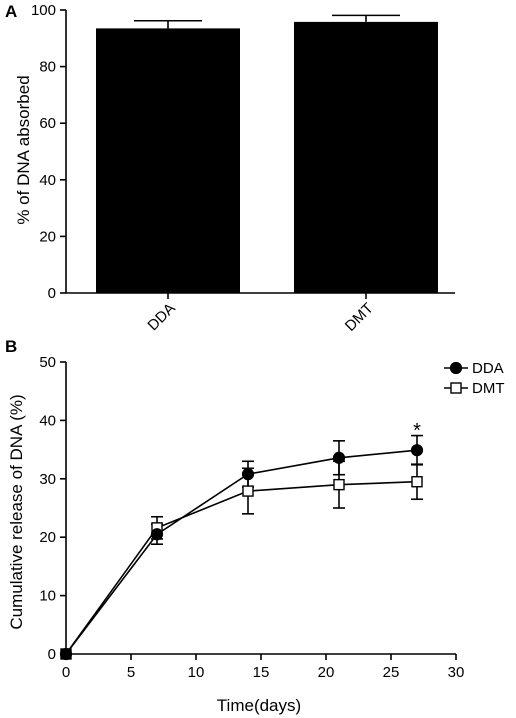  Describe the element at coordinates (52, 293) in the screenshot. I see `panel-a-y-tick-label: 0` at that location.